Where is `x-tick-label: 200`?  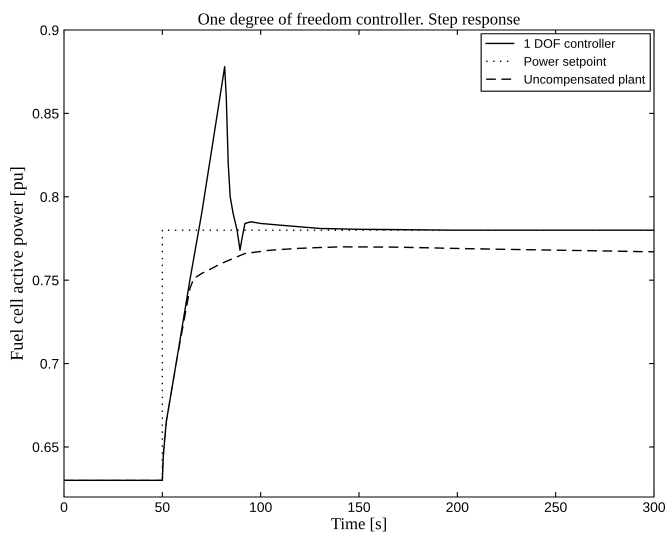
x-tick-label: 200 is located at coordinates (457, 507).